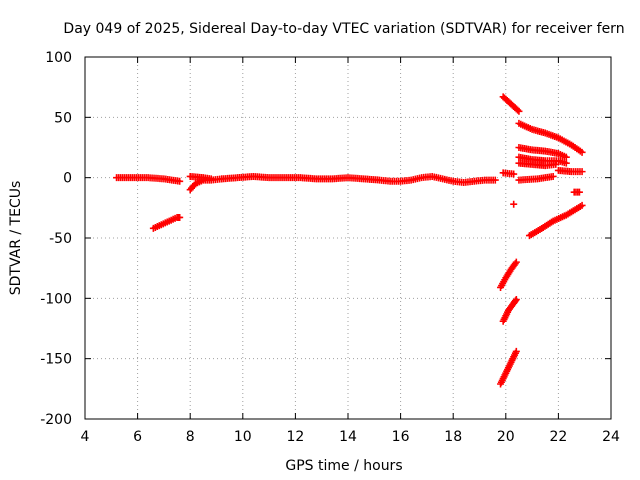 The height and width of the screenshot is (480, 640). Describe the element at coordinates (56, 299) in the screenshot. I see `y-tick-label: -100` at that location.